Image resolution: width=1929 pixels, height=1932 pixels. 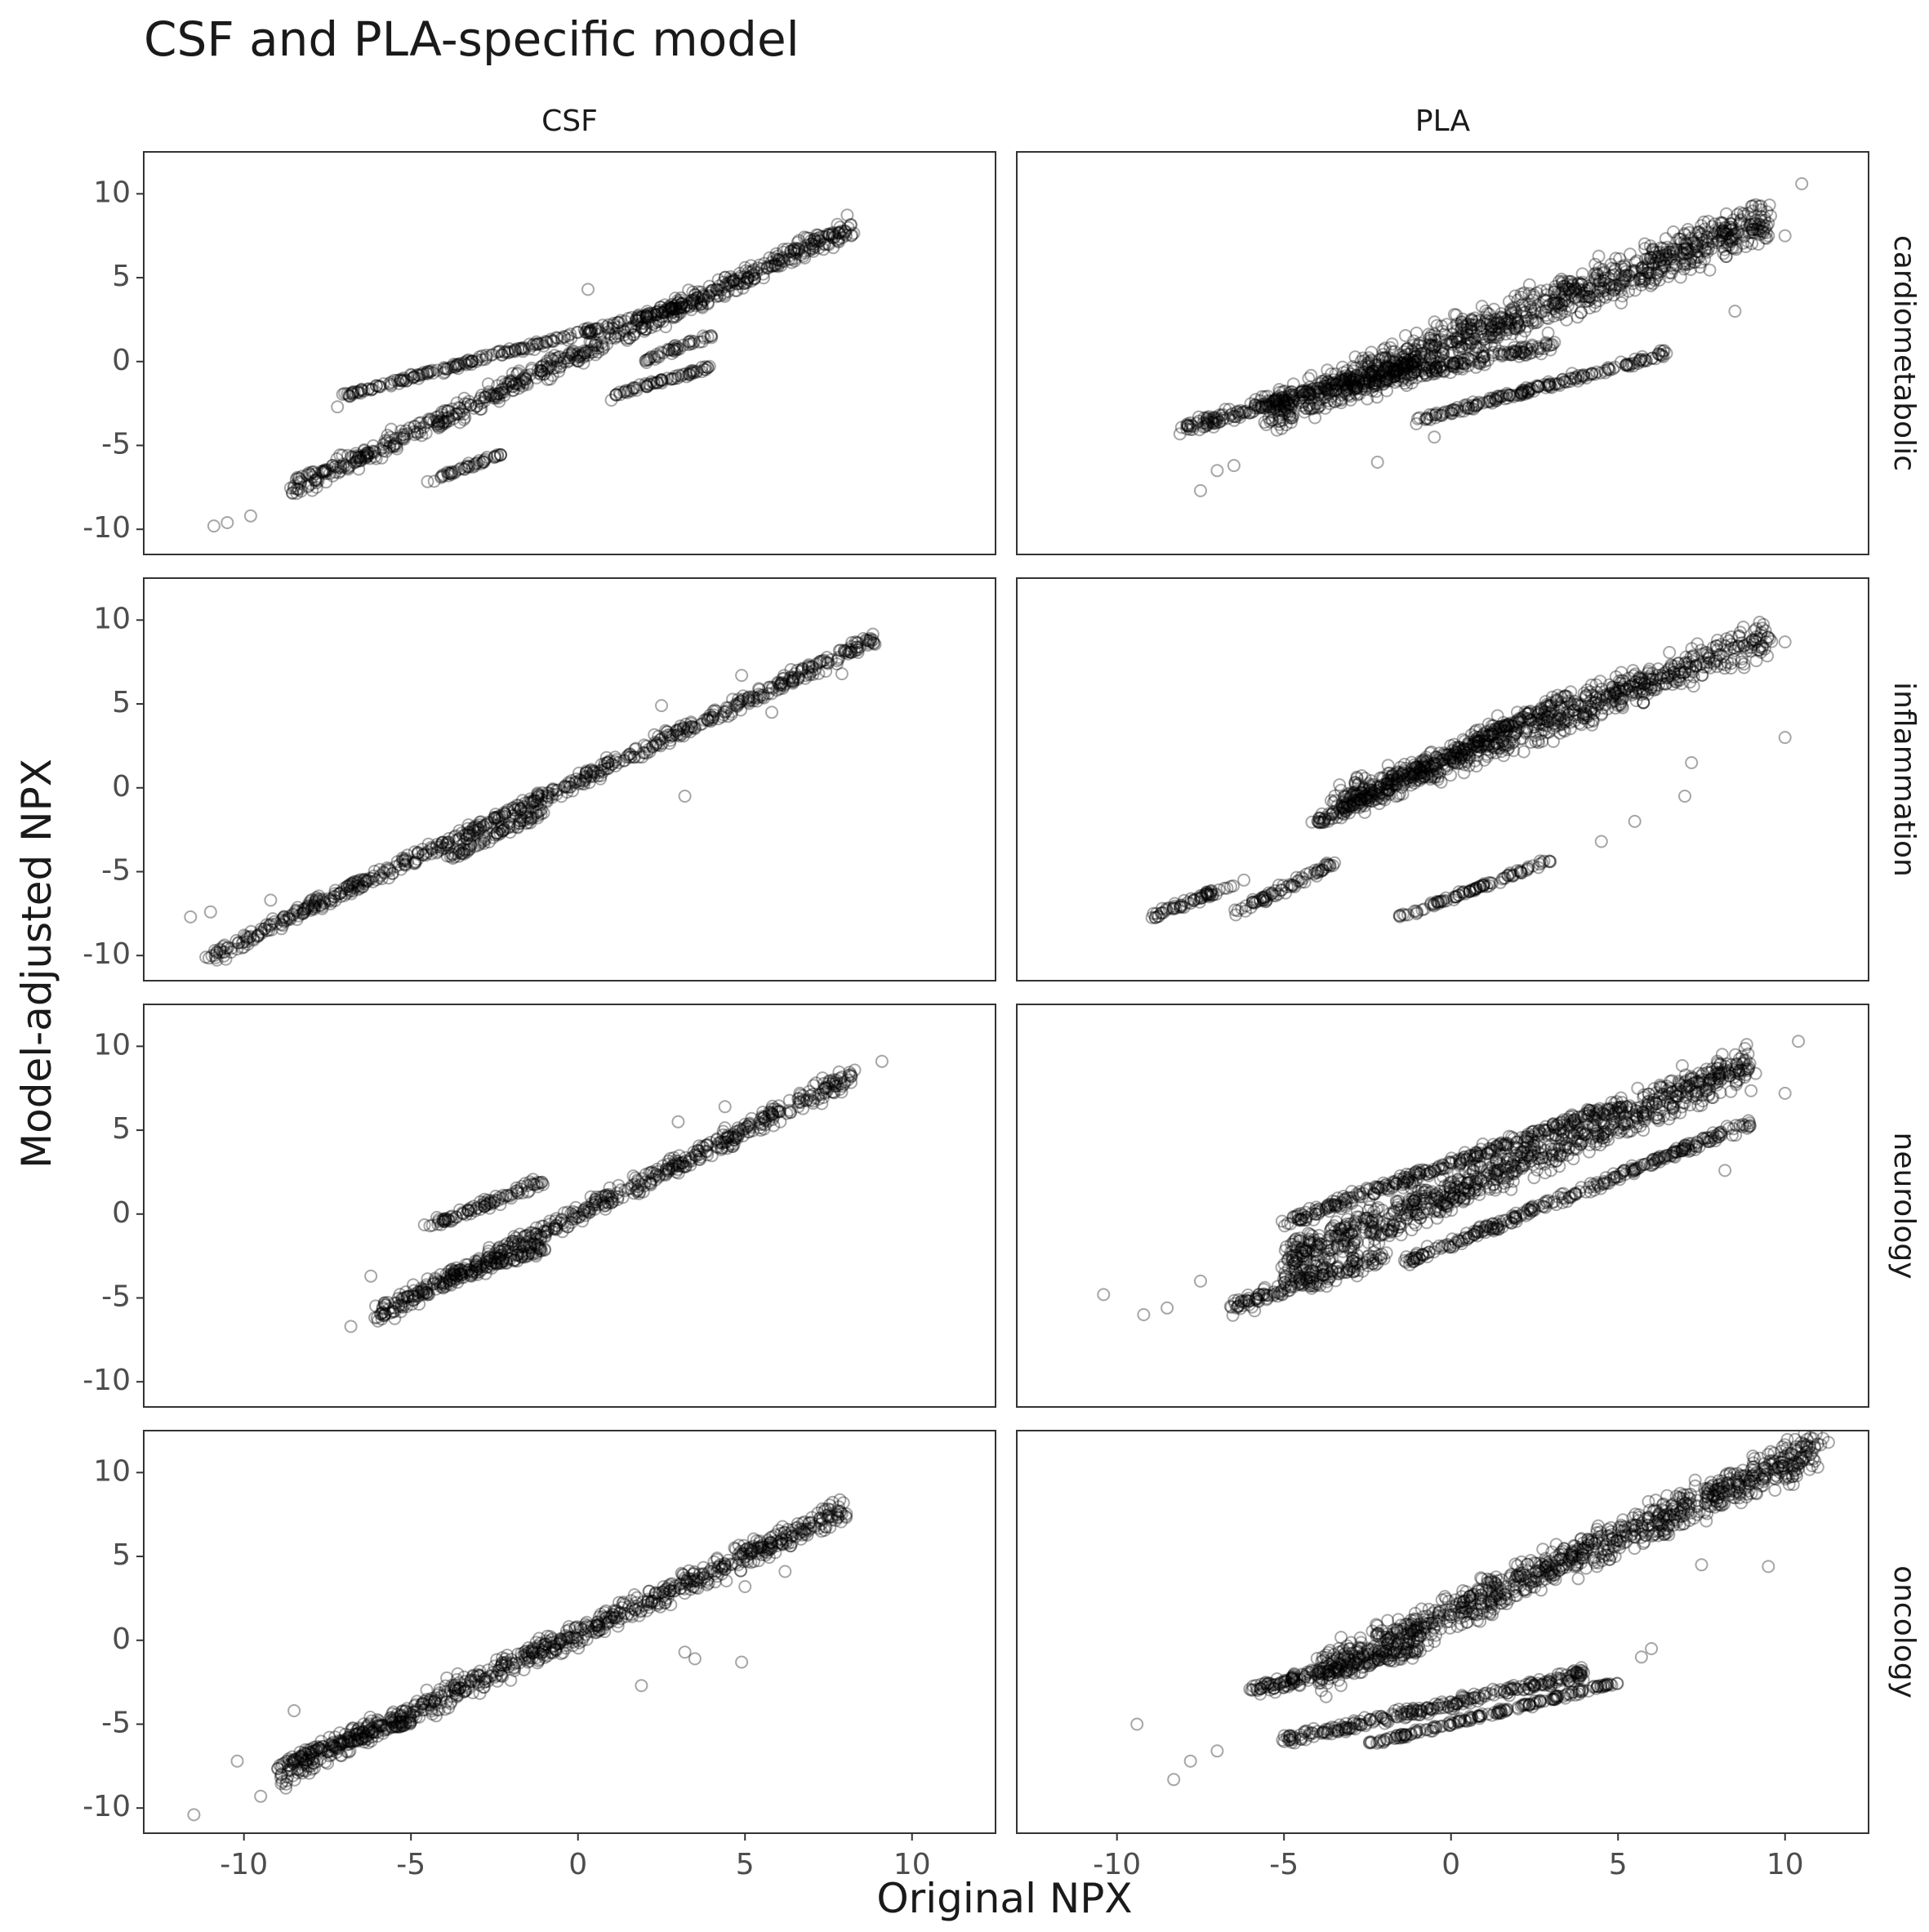 I want to click on x-axis-label: Original NPX, so click(x=1004, y=1898).